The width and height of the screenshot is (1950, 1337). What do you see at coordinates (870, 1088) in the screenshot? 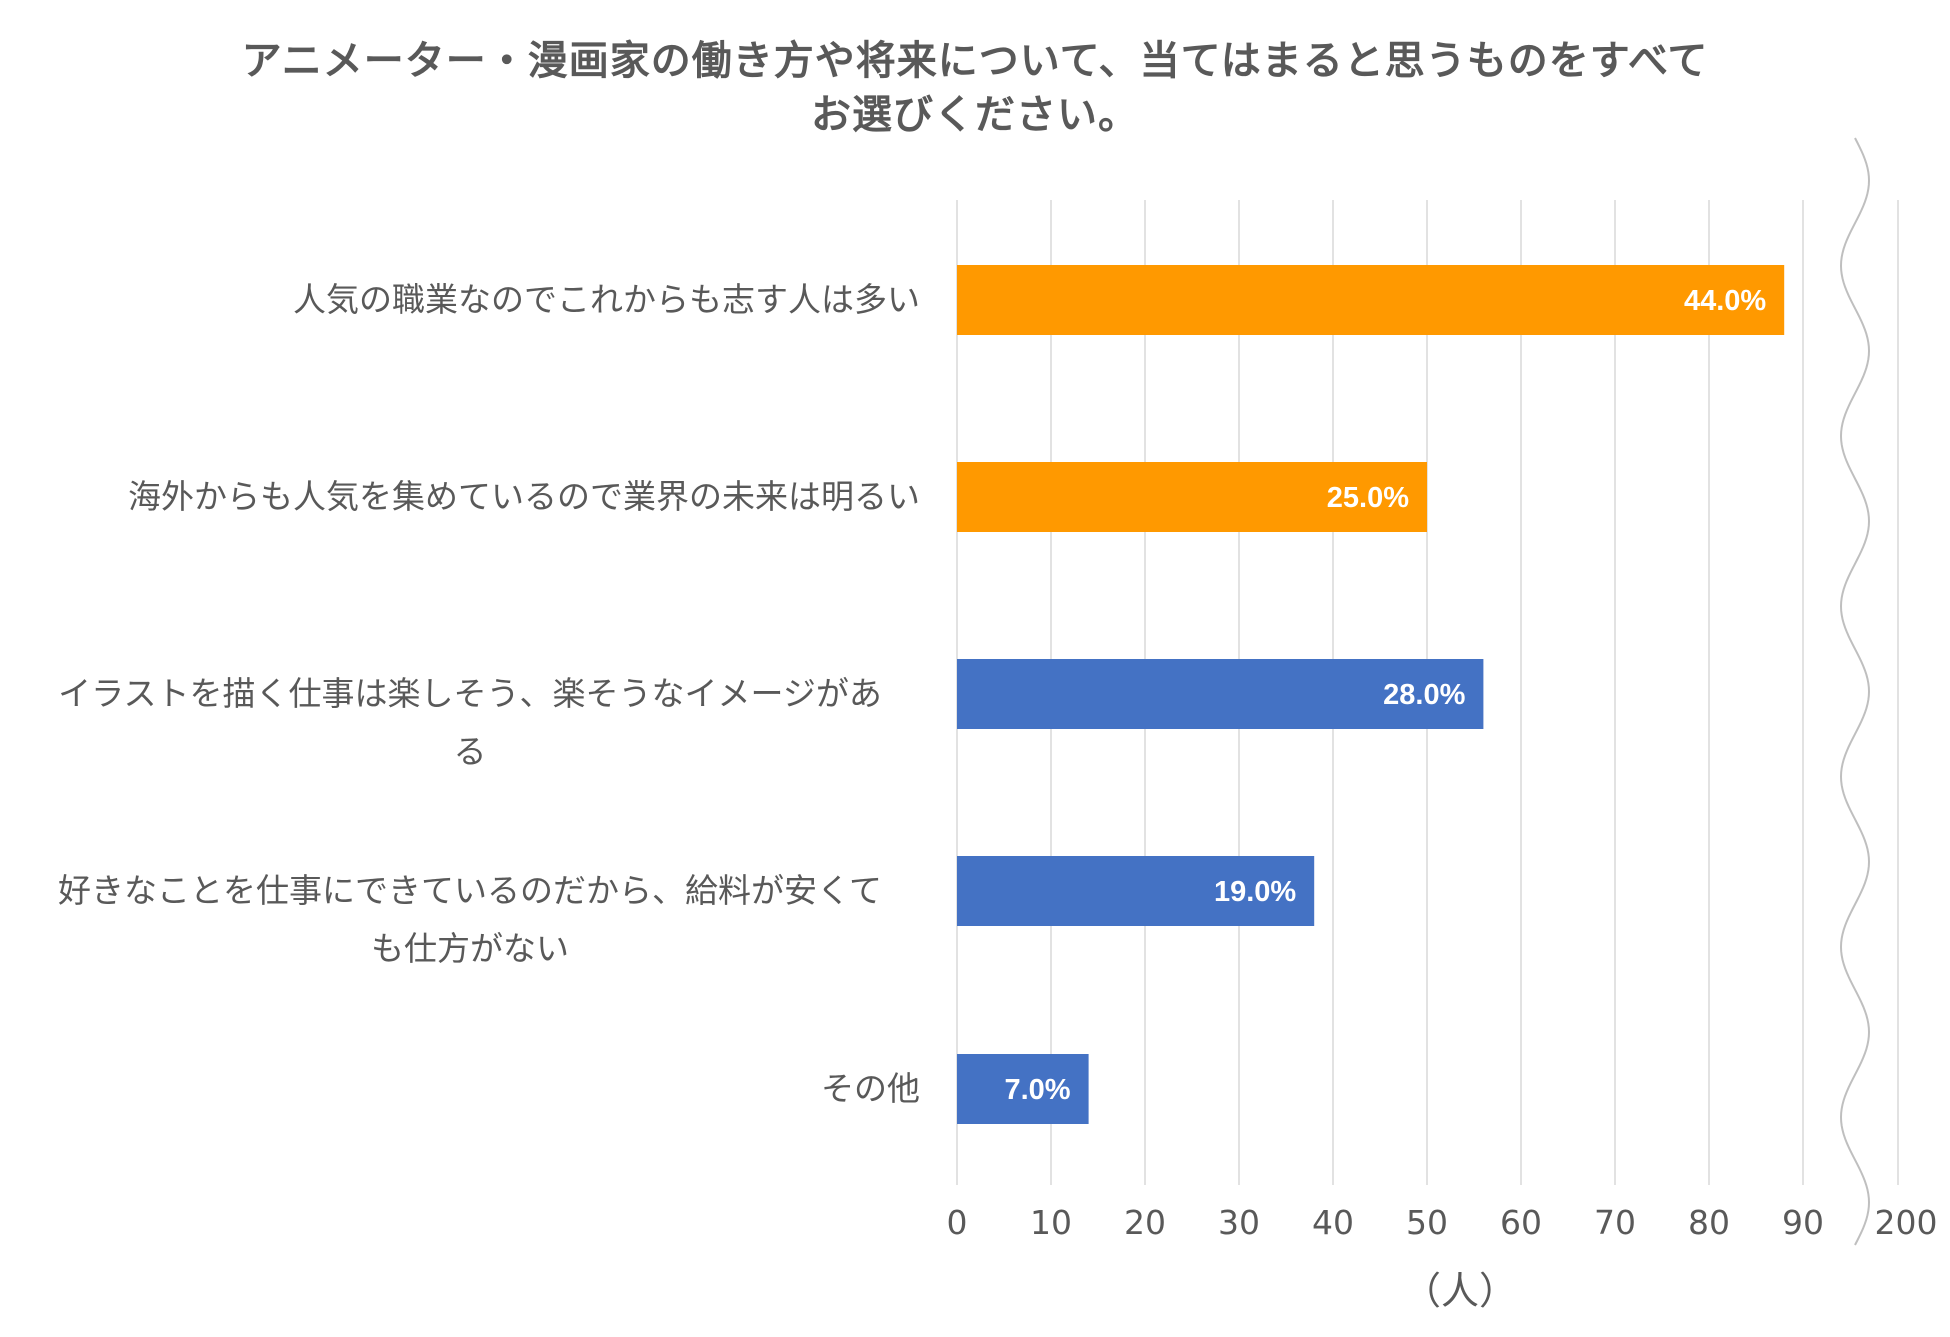
I see `category-label-4-line-0: その他` at bounding box center [870, 1088].